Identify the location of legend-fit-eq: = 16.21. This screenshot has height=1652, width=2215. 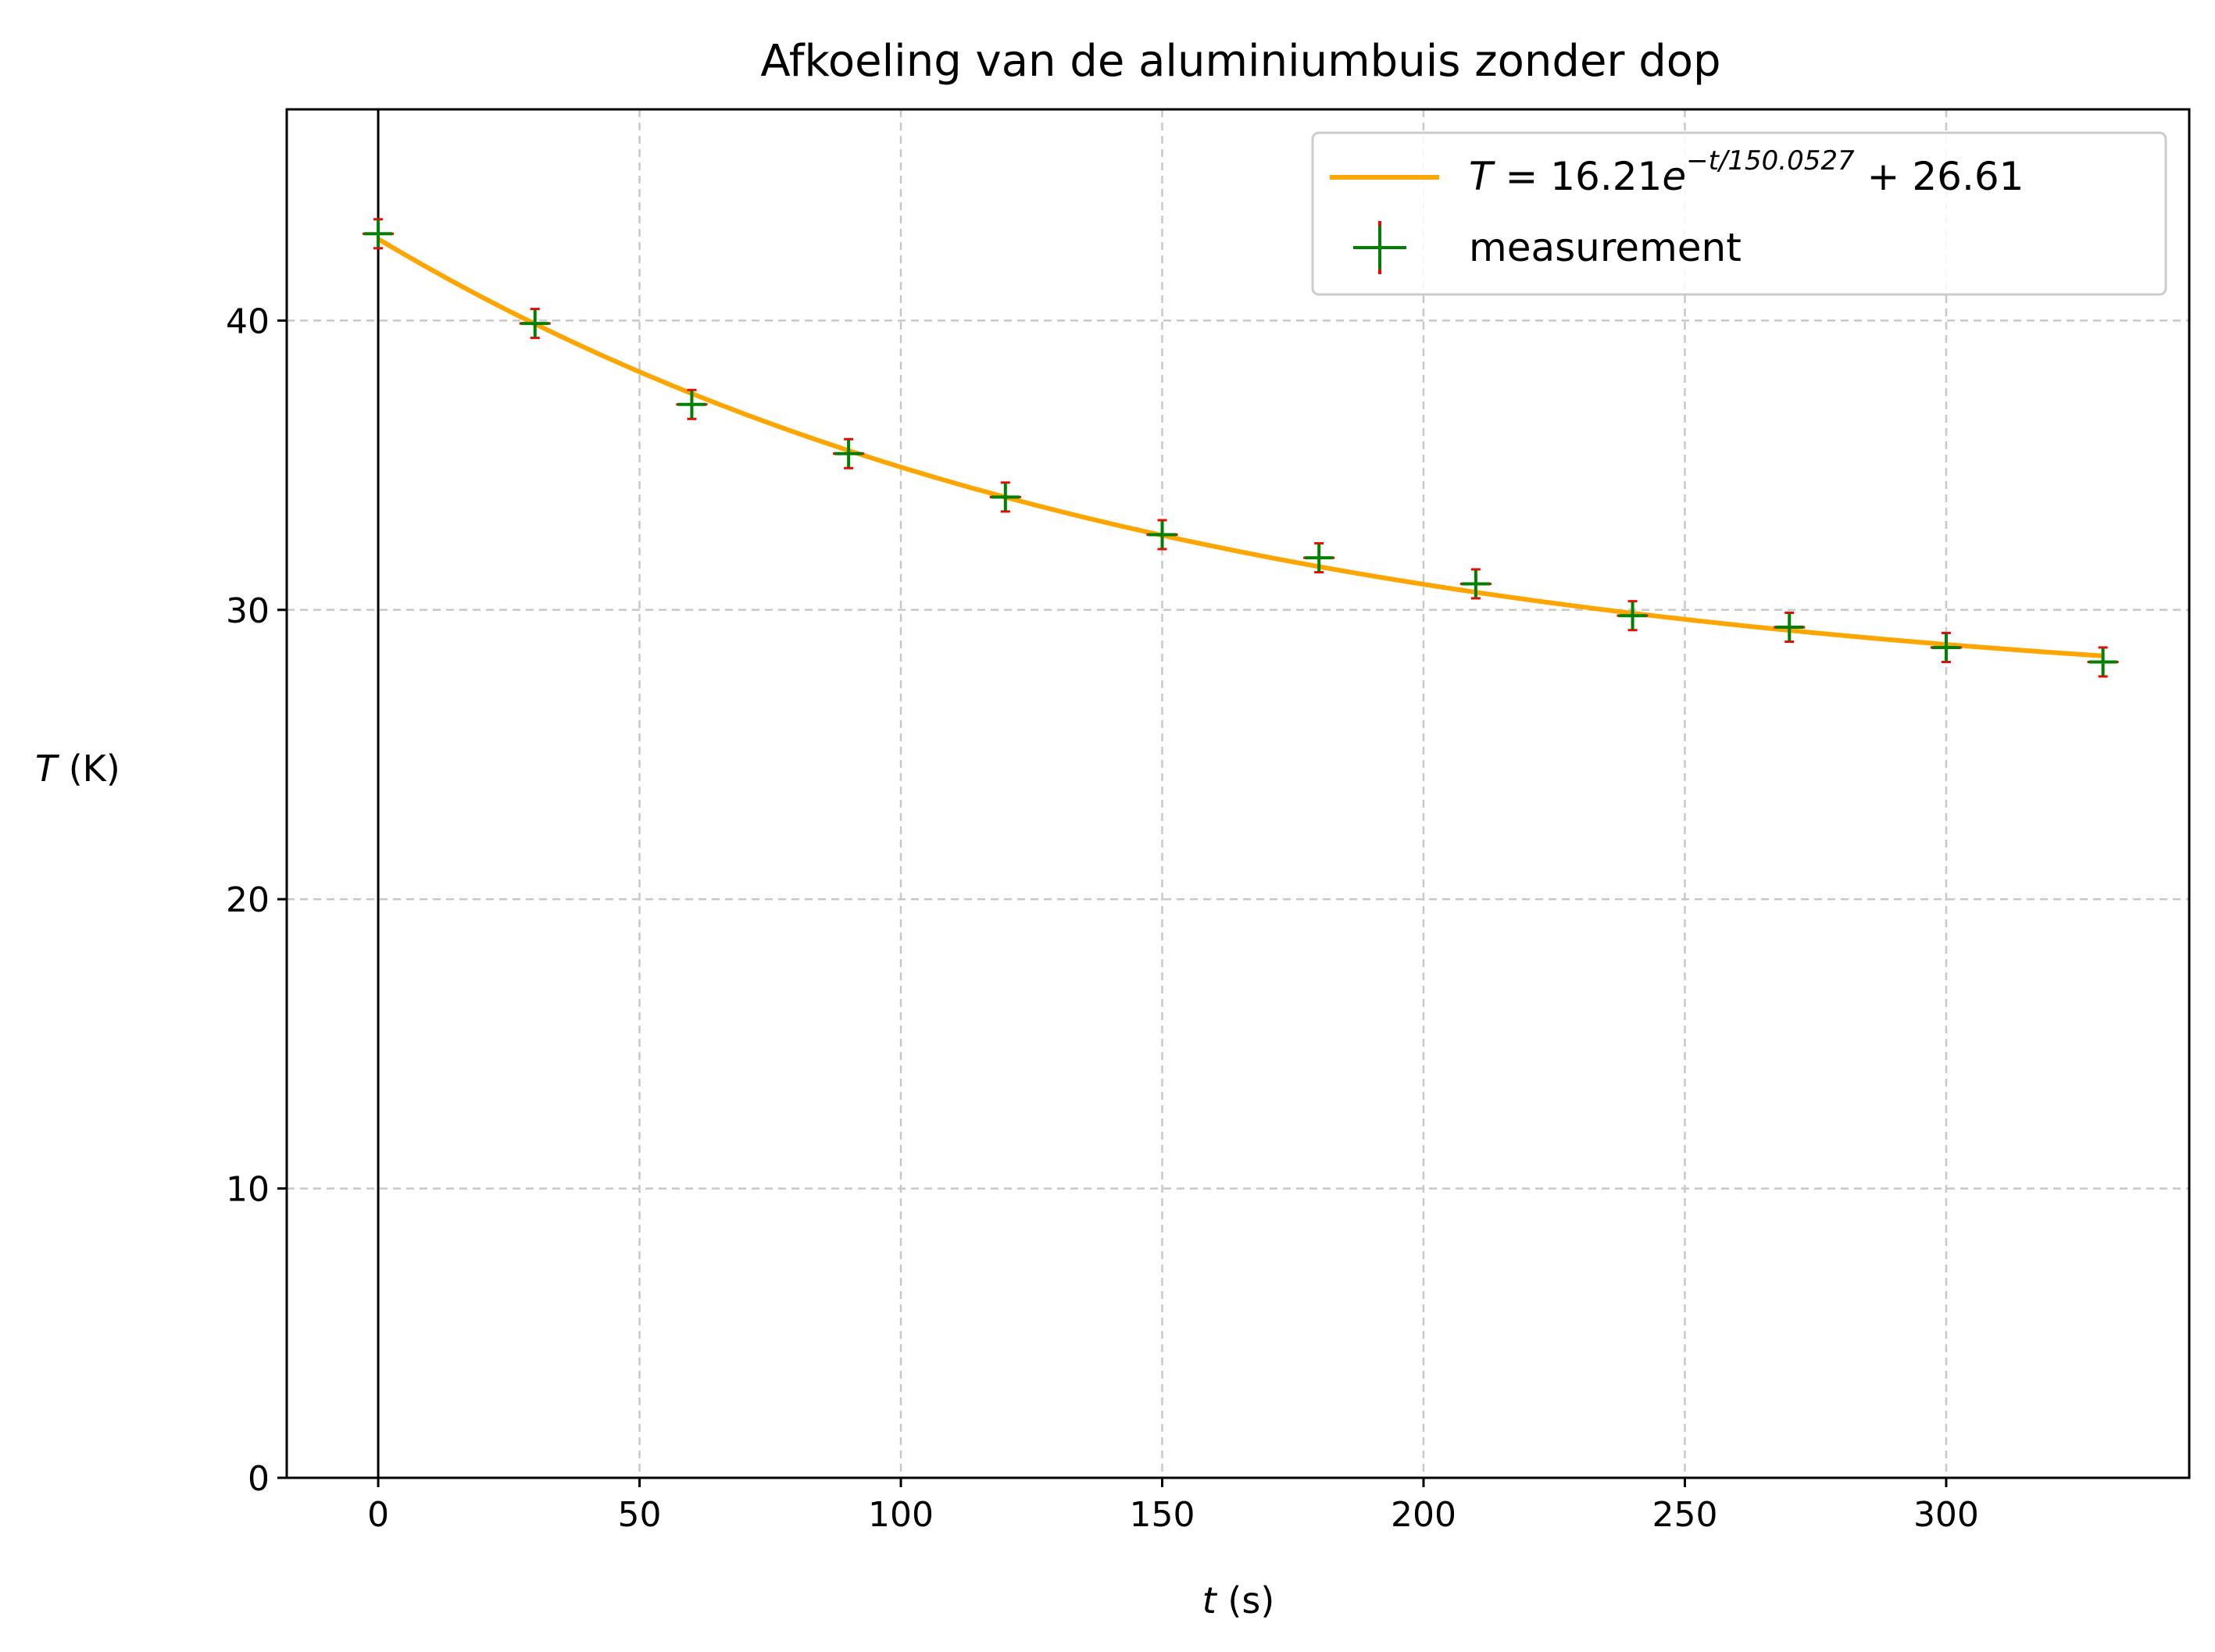
(1578, 176).